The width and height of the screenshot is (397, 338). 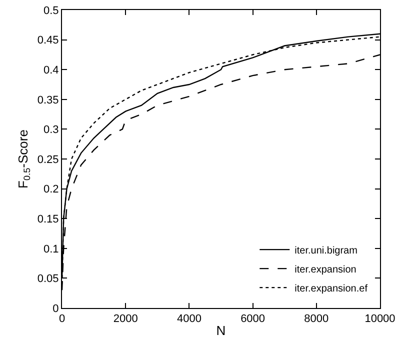 I want to click on y-tick-label: 0.3, so click(x=51, y=130).